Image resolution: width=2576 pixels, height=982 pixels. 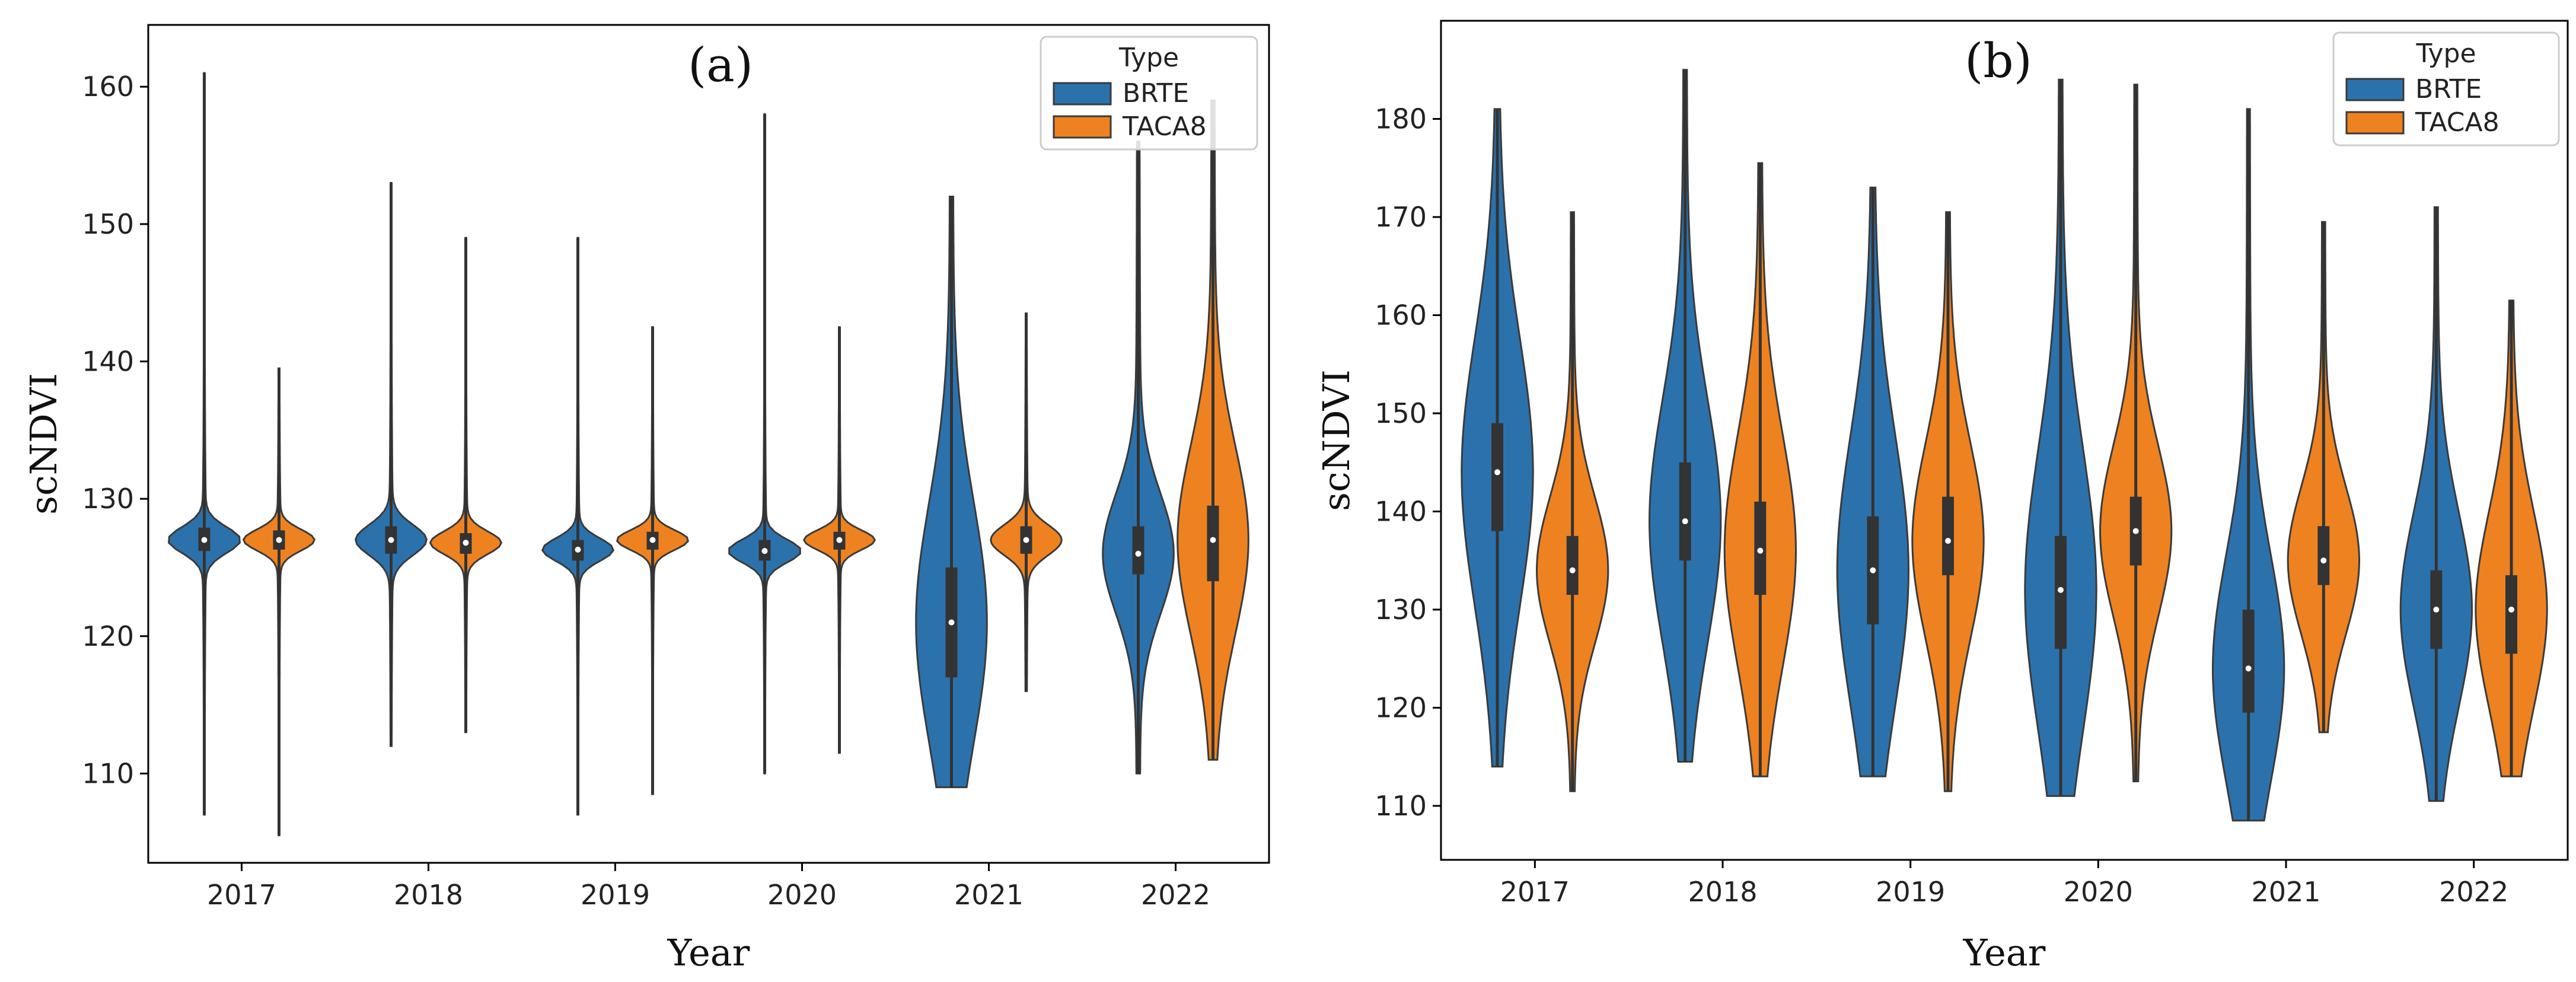 I want to click on y-tick-label: 120, so click(x=1401, y=707).